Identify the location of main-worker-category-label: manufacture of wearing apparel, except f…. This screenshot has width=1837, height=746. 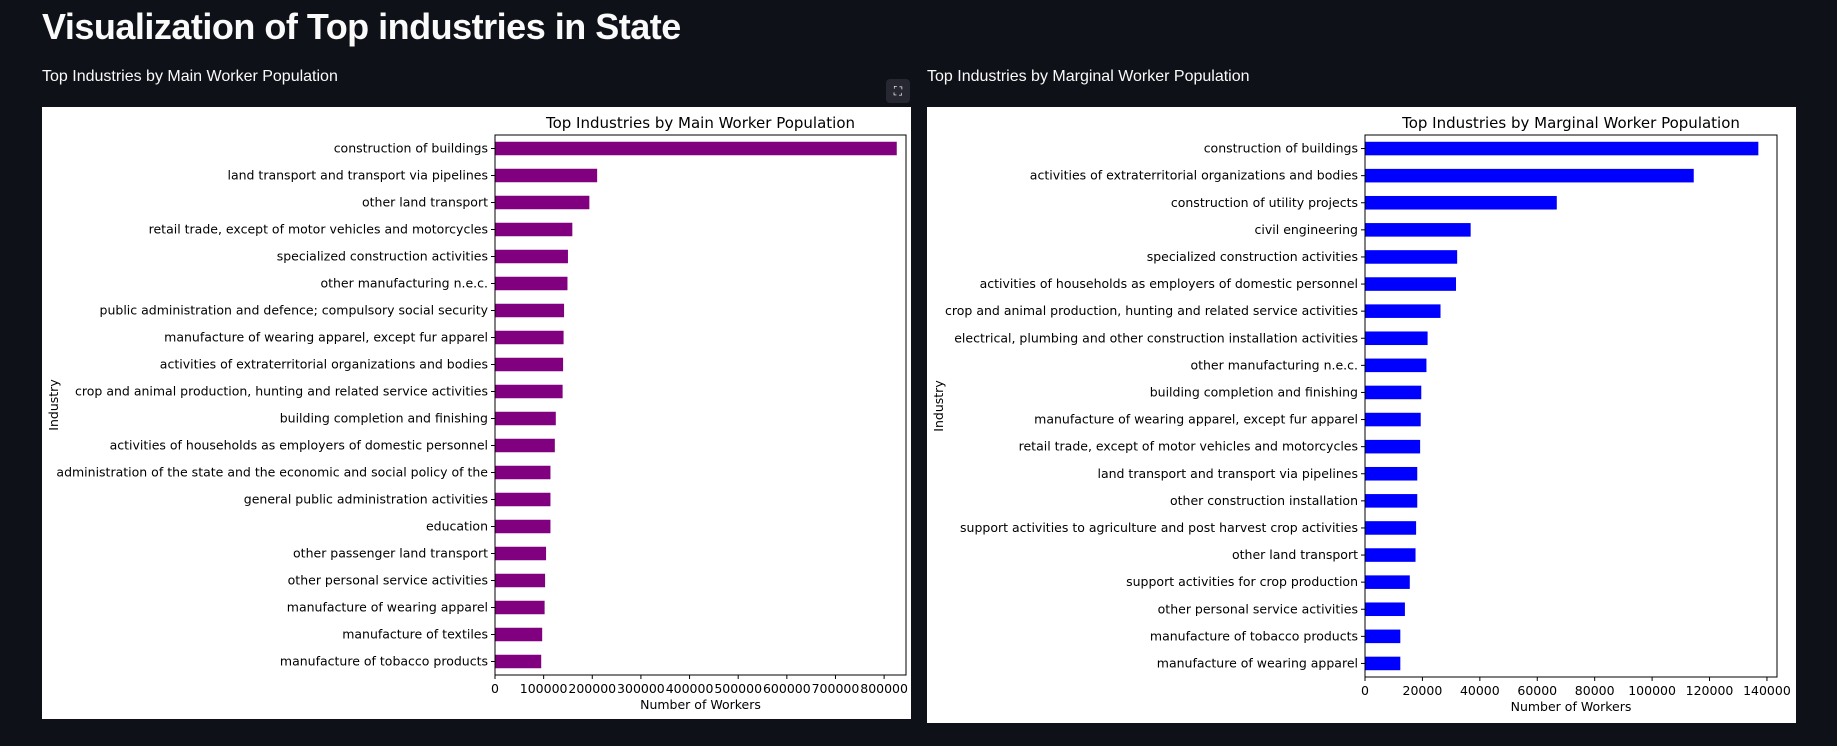
(326, 337).